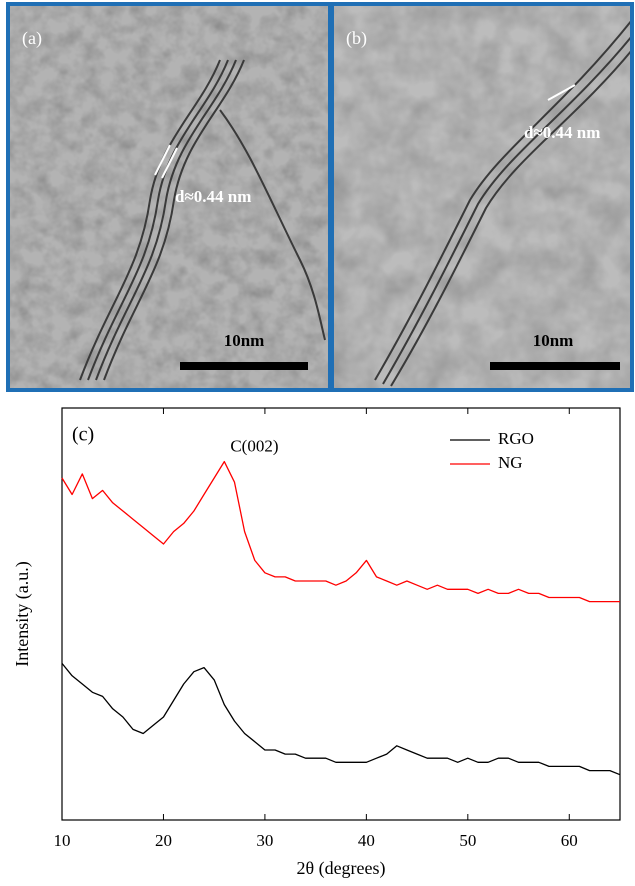 The height and width of the screenshot is (886, 635). What do you see at coordinates (516, 438) in the screenshot?
I see `legend-label: RGO` at bounding box center [516, 438].